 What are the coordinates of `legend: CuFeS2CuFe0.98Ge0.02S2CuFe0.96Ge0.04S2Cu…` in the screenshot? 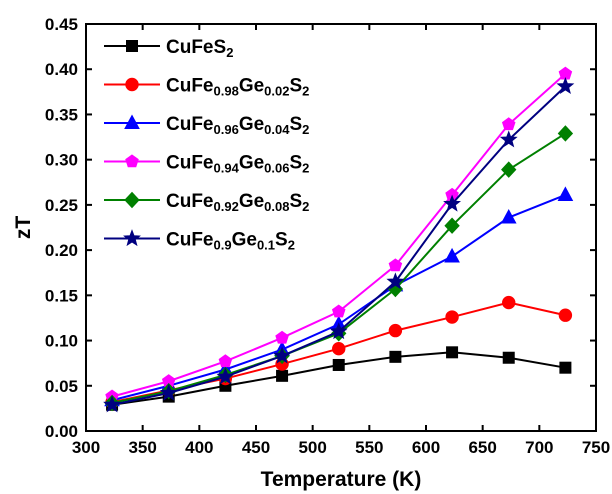 It's located at (206, 144).